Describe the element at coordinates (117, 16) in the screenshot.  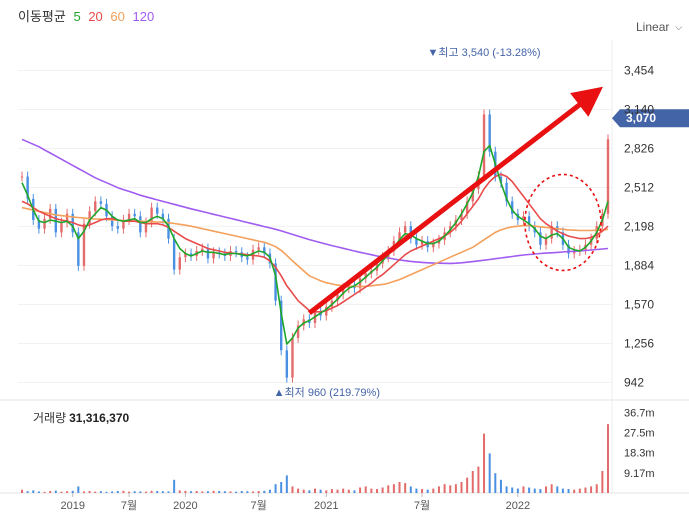
I see `legend-item-ma60: 60` at that location.